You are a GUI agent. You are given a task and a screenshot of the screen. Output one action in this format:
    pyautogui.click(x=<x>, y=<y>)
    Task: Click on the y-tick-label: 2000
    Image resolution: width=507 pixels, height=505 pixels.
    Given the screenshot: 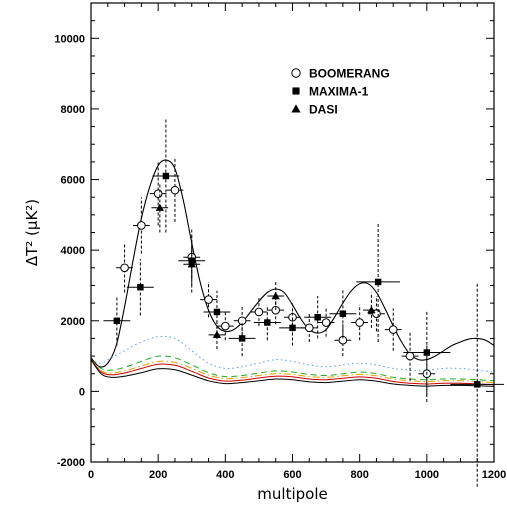 What is the action you would take?
    pyautogui.click(x=73, y=322)
    